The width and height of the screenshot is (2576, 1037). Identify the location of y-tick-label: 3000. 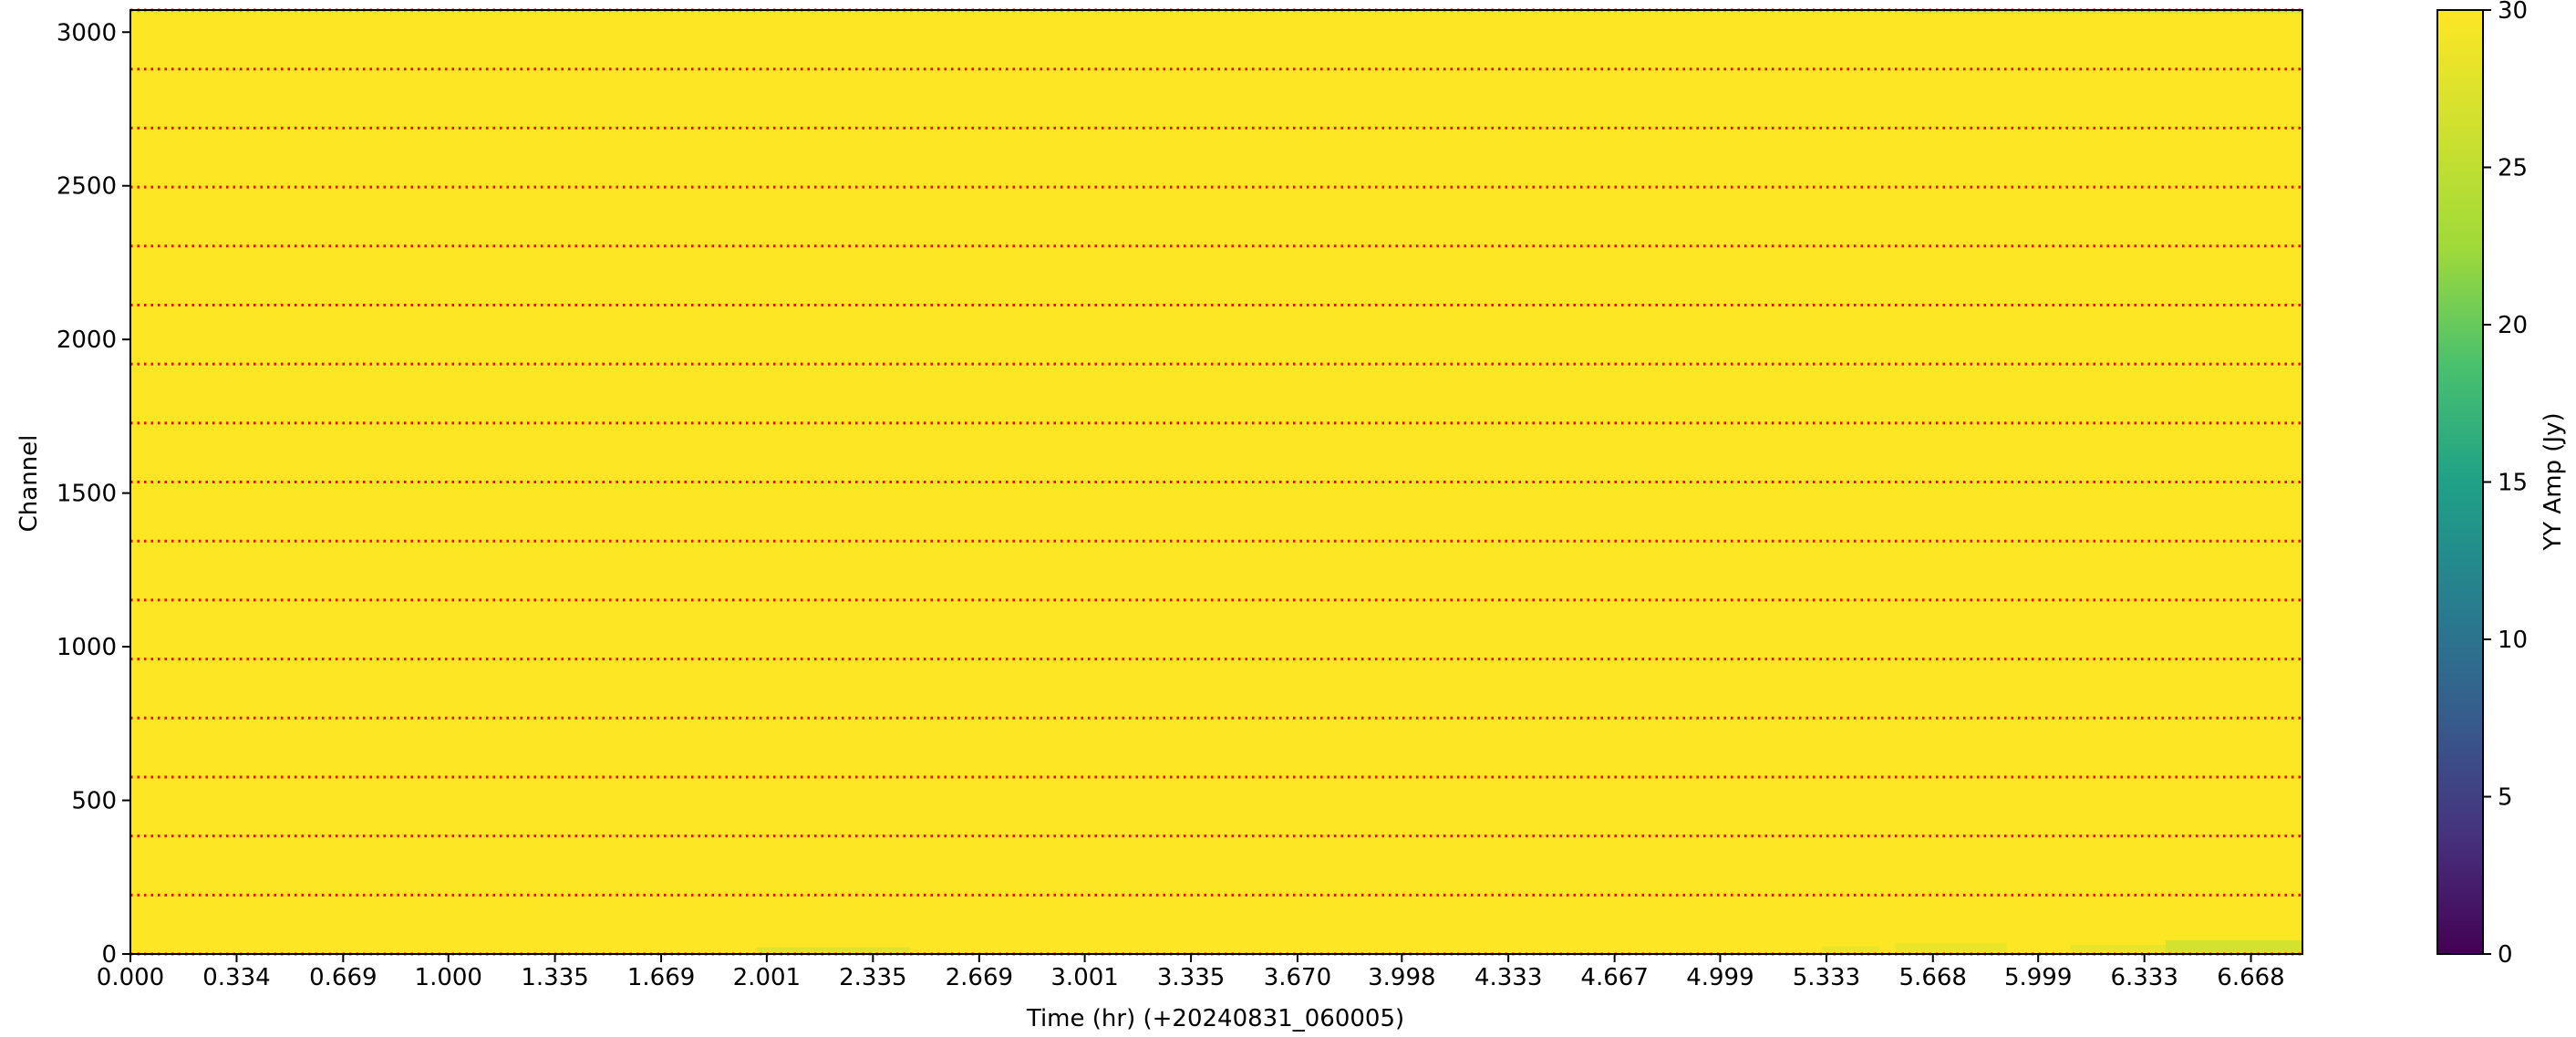
(87, 33).